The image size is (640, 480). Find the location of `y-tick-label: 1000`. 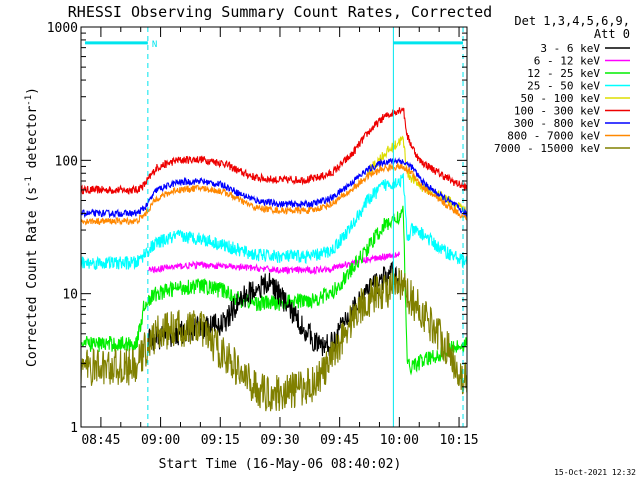

y-tick-label: 1000 is located at coordinates (62, 28).